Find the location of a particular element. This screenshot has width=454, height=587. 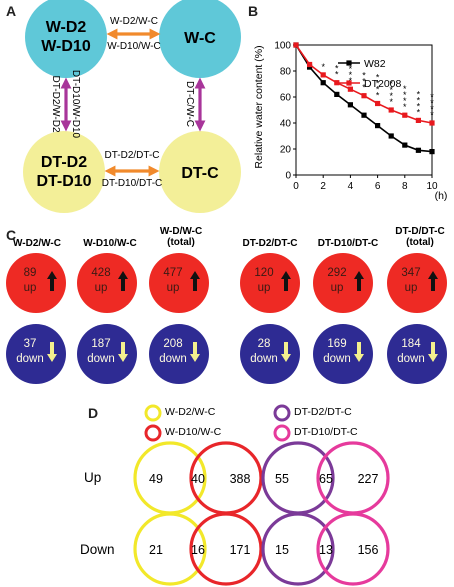

node-dt-drought-line1: DT-D2 is located at coordinates (64, 162).